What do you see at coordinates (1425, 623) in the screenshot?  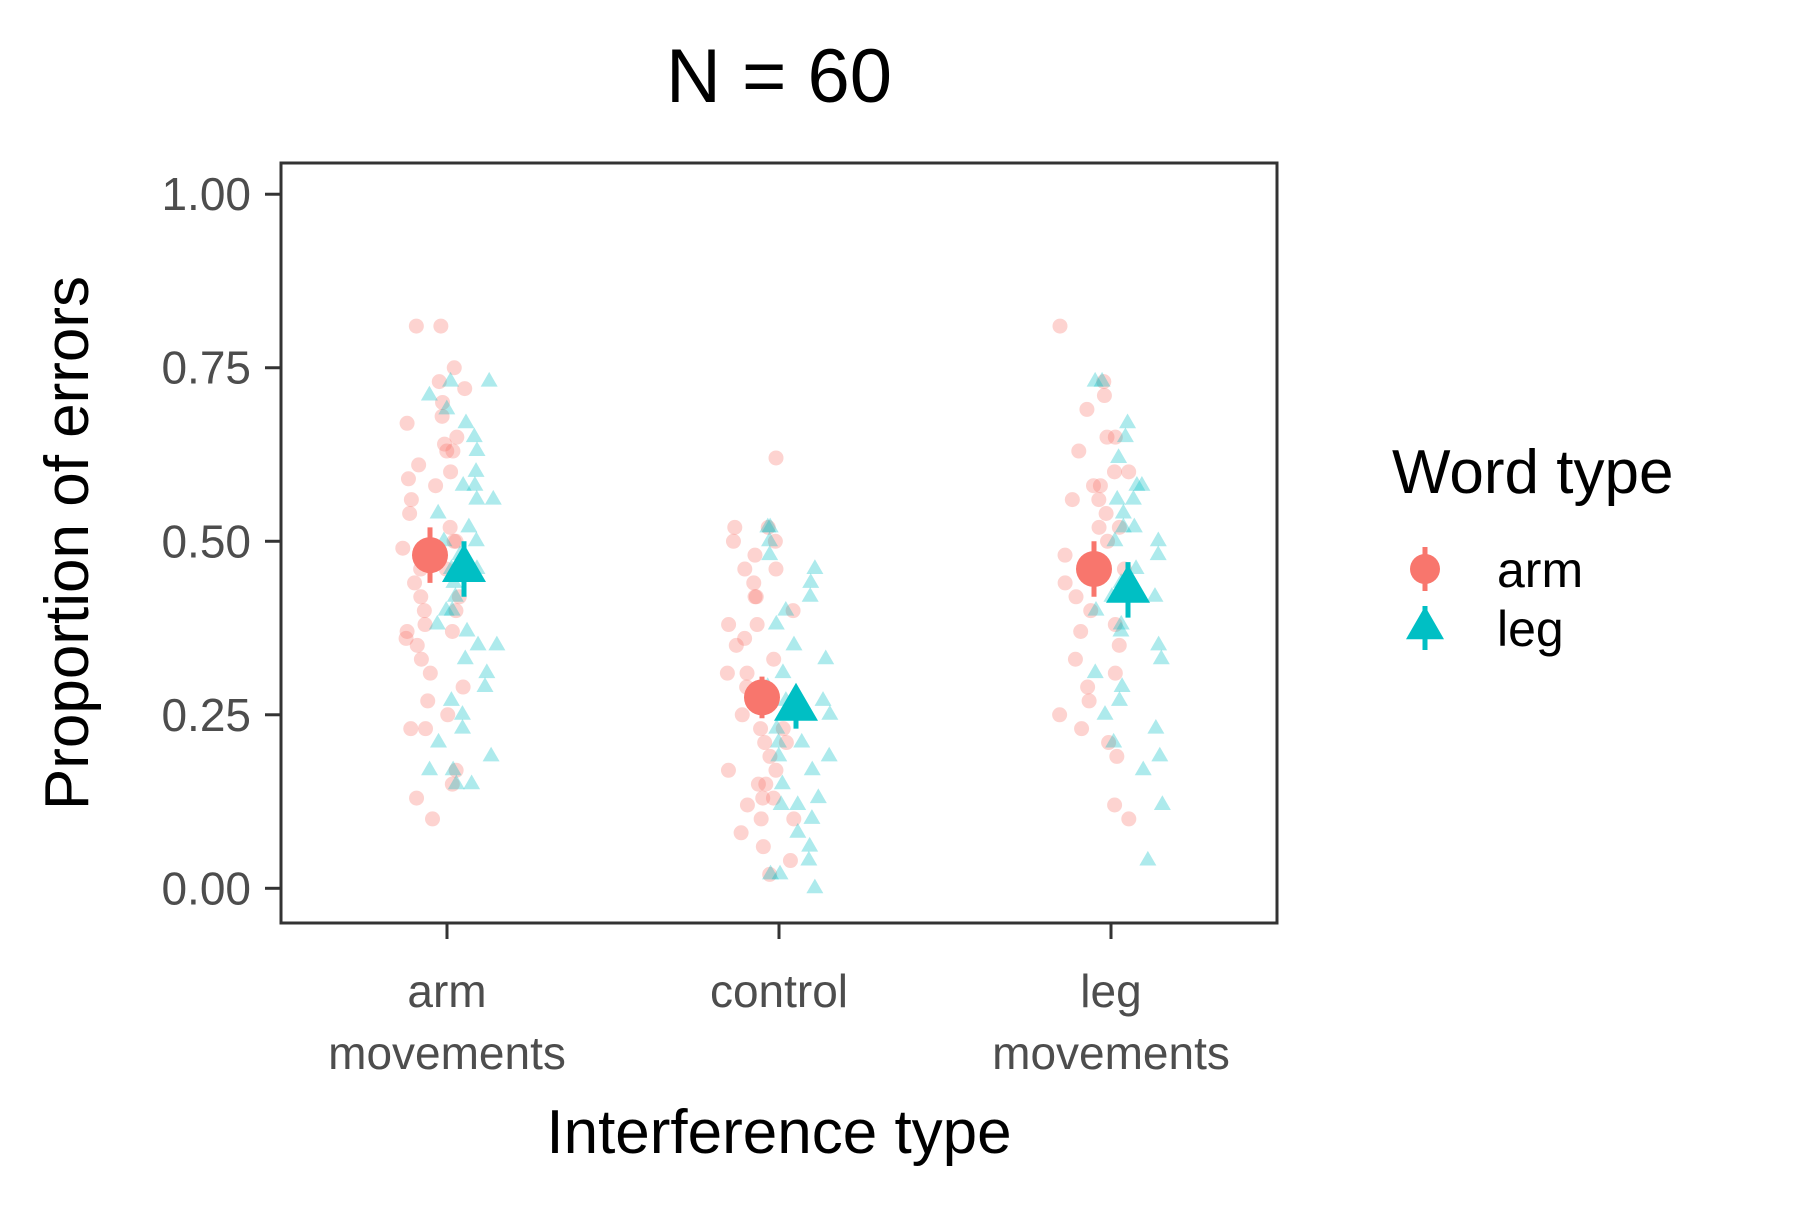 I see `legend-key-leg` at bounding box center [1425, 623].